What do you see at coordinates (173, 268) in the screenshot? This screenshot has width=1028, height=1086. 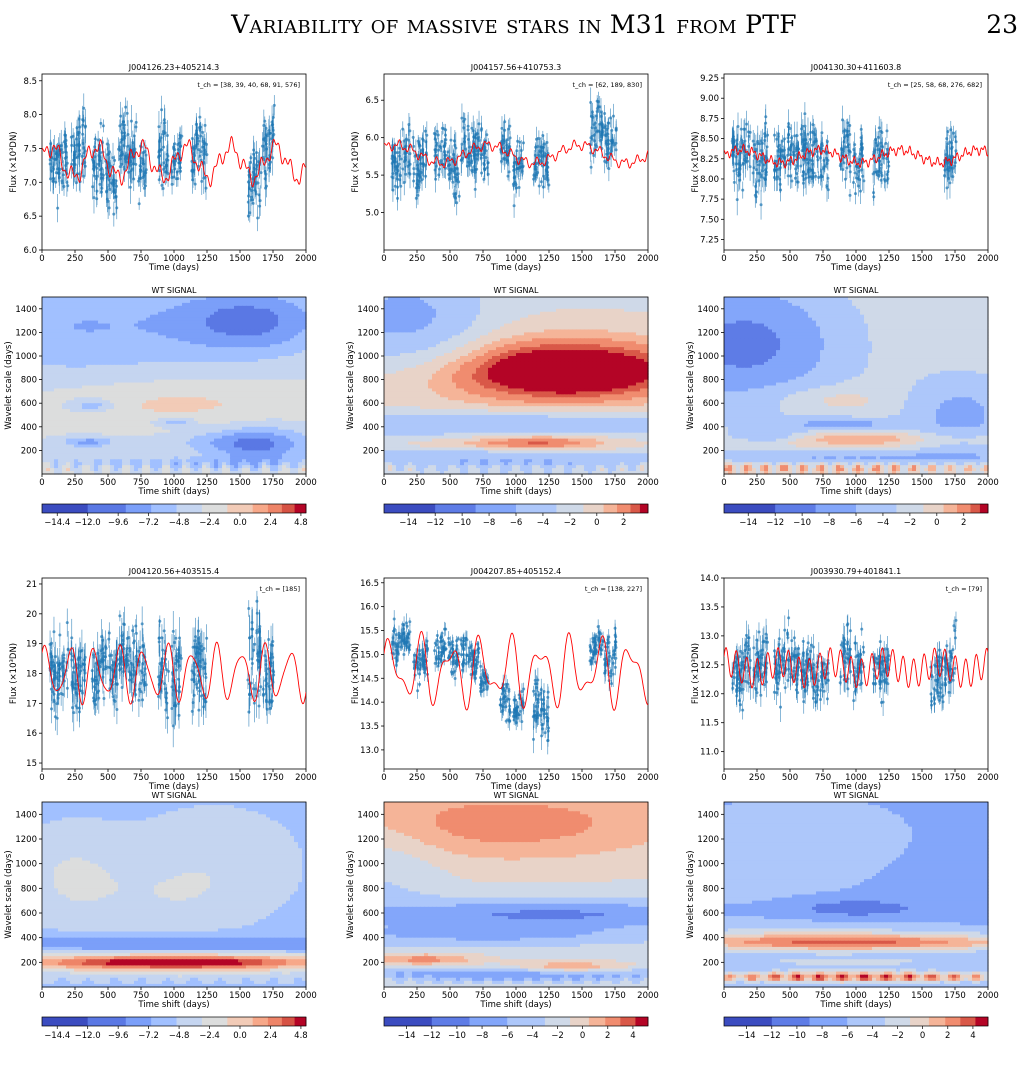 I see `x-axis-label: Time (days)` at bounding box center [173, 268].